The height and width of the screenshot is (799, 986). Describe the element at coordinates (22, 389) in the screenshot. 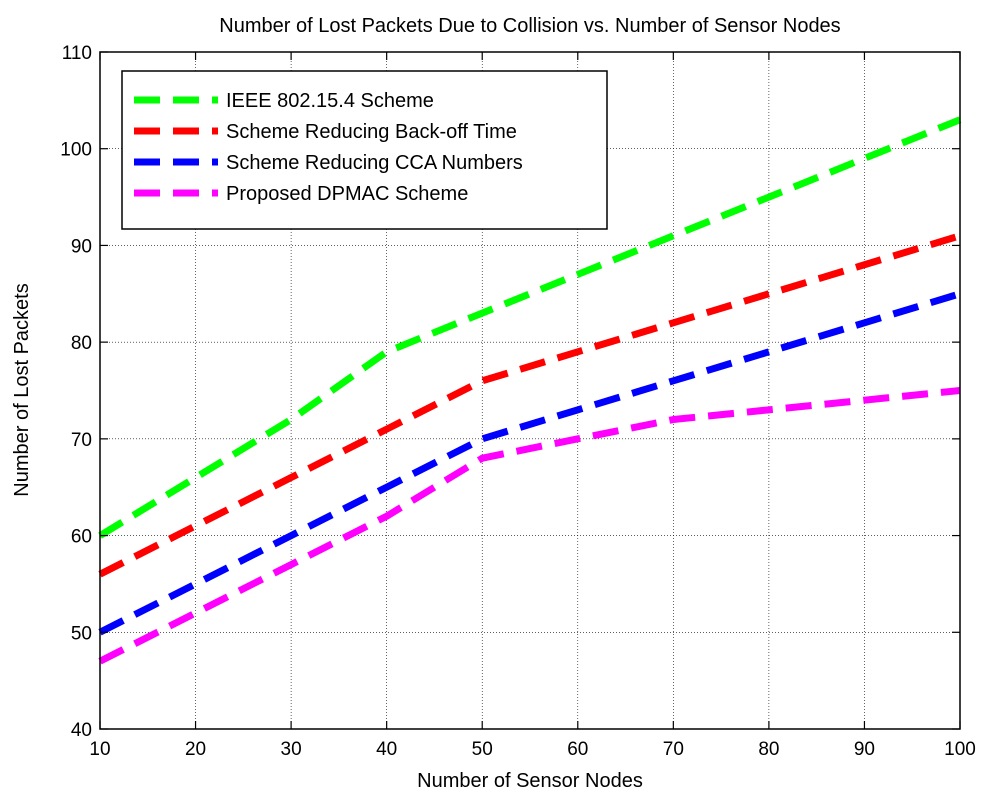

I see `y-axis-title: Number of Lost Packets` at that location.